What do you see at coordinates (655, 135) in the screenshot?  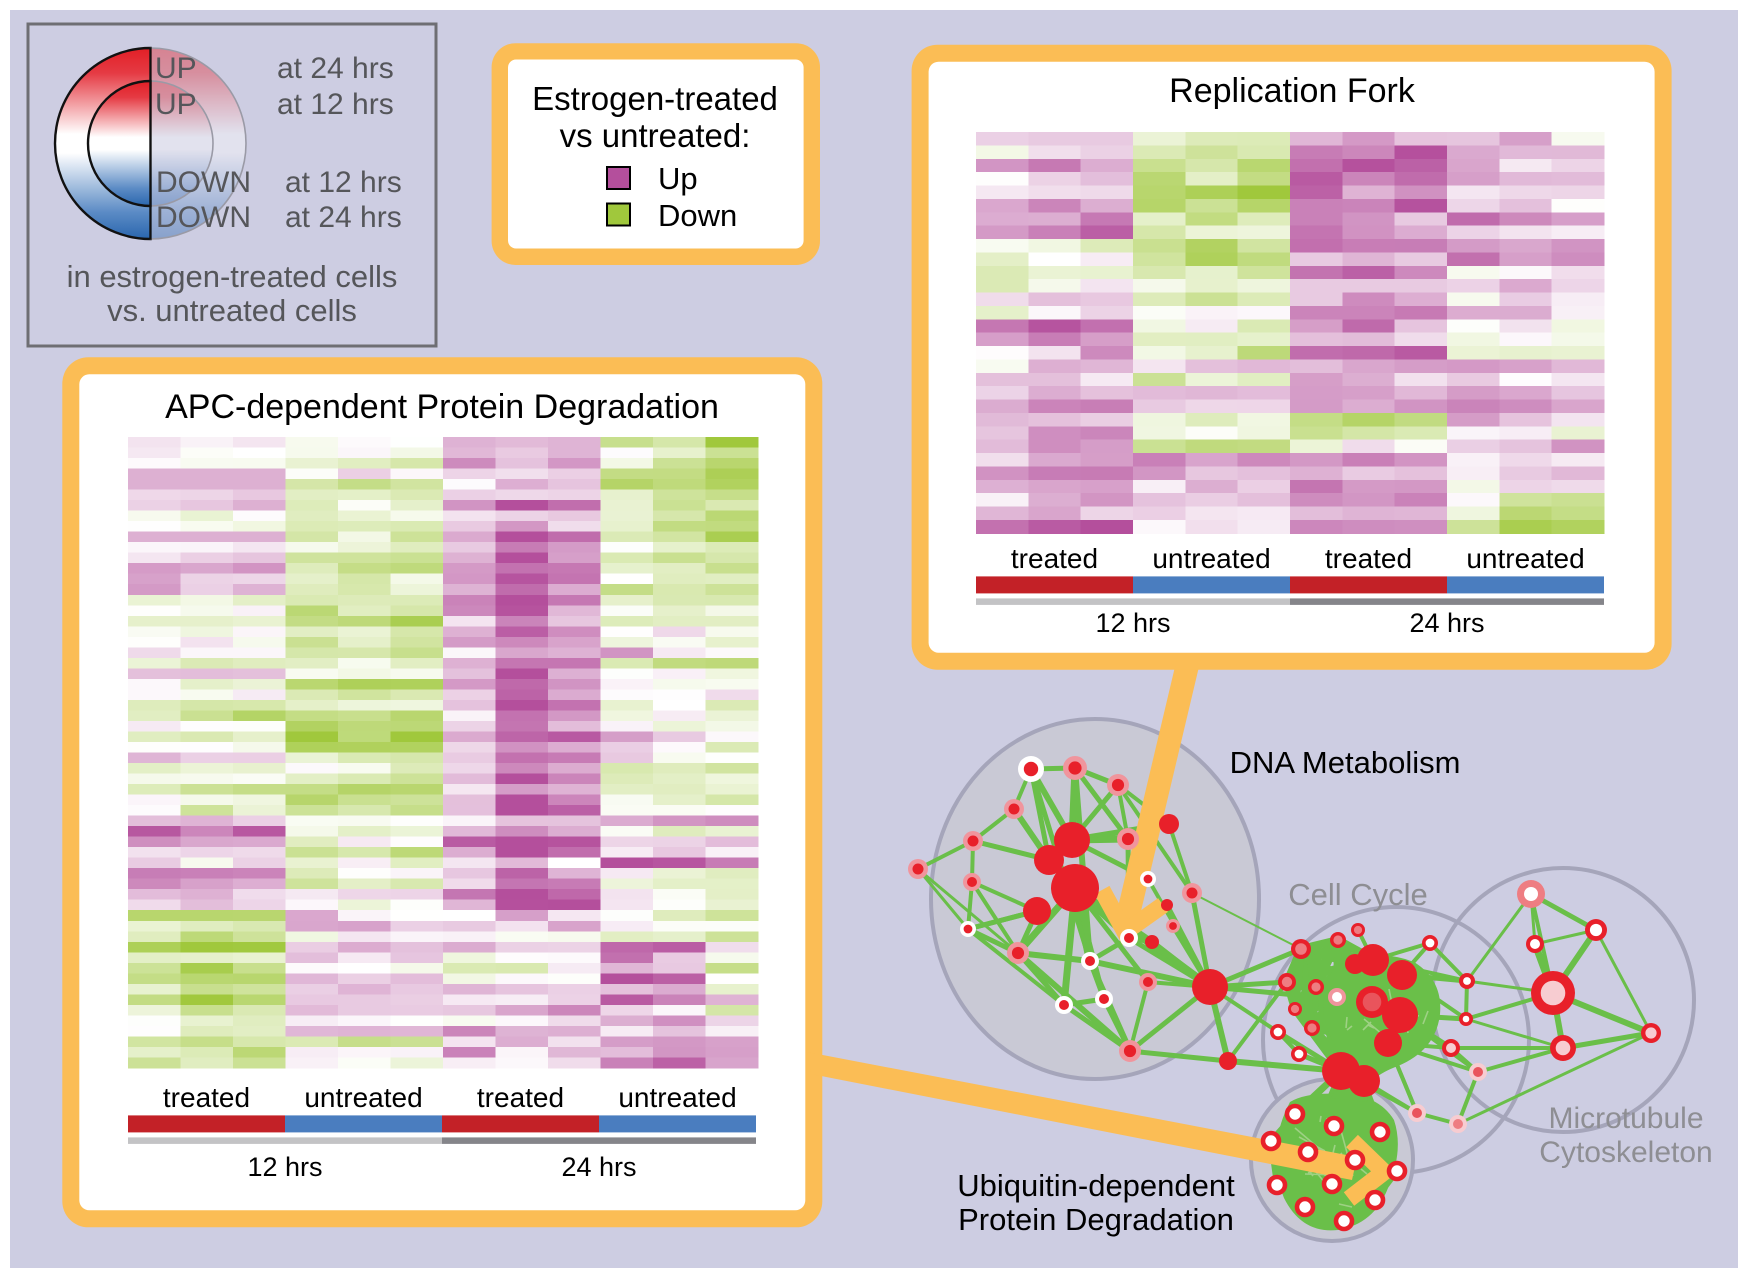 I see `svg-text: vs untreated:` at bounding box center [655, 135].